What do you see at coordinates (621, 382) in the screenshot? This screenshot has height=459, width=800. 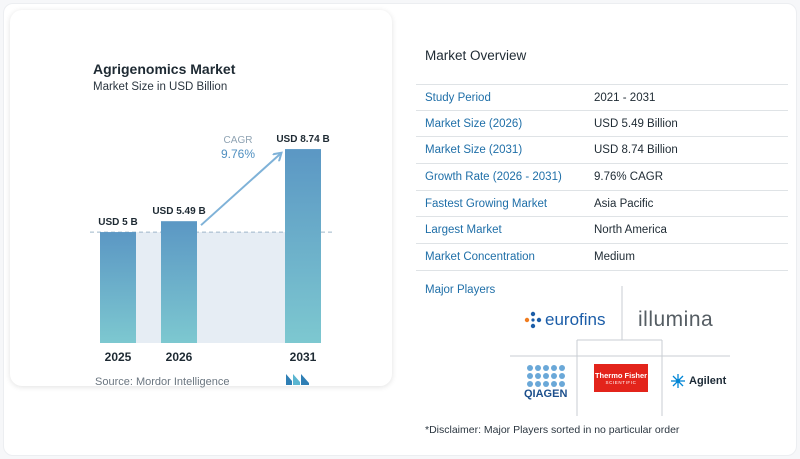 I see `thermo-sub-wordmark: SCIENTIFIC` at bounding box center [621, 382].